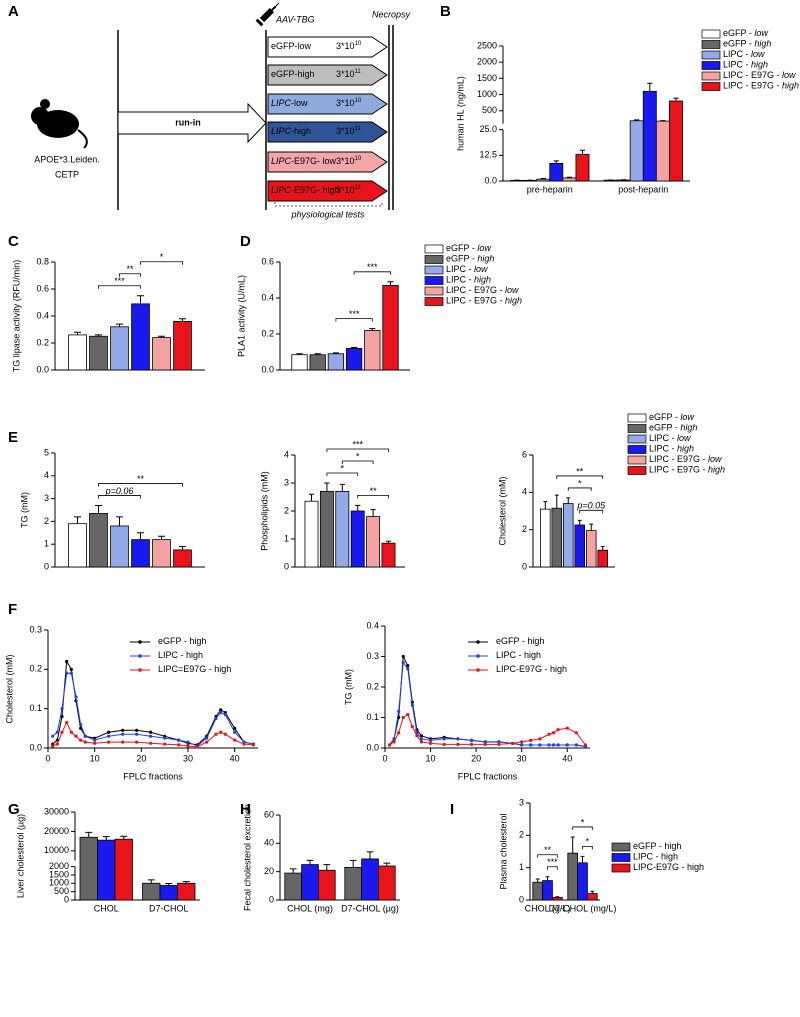  I want to click on panel-label: B, so click(445, 11).